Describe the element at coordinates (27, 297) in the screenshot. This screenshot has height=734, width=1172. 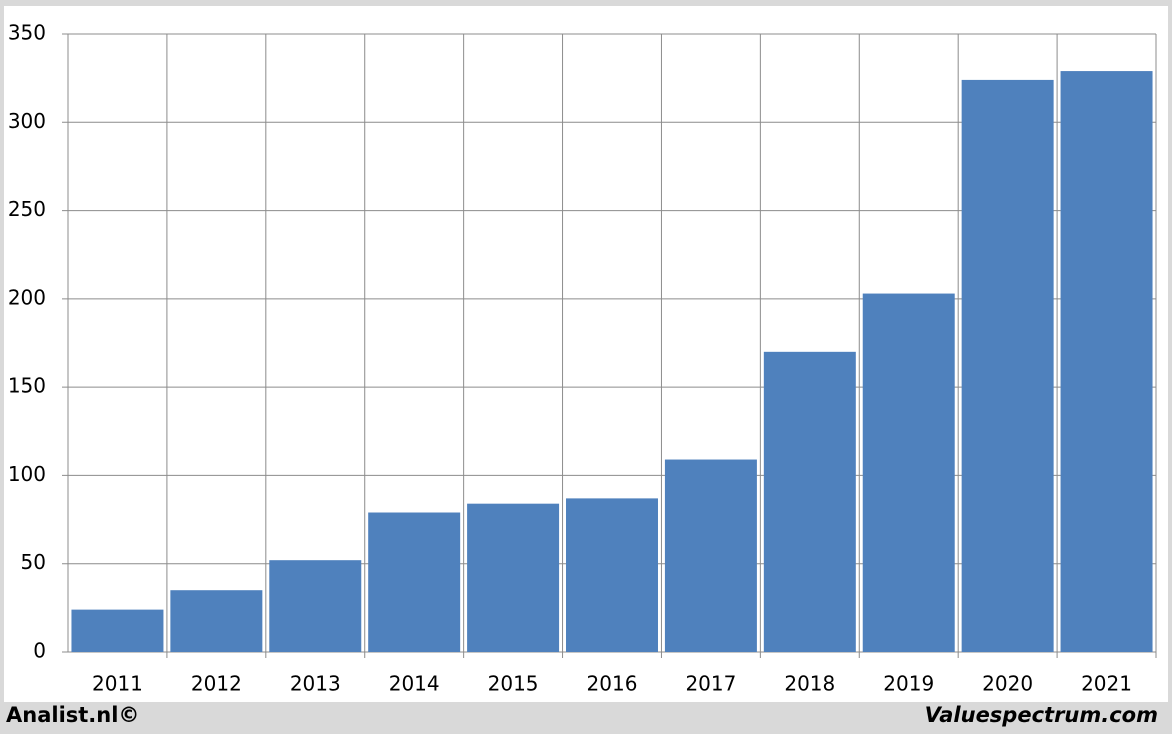
I see `y-tick-label: 200` at that location.